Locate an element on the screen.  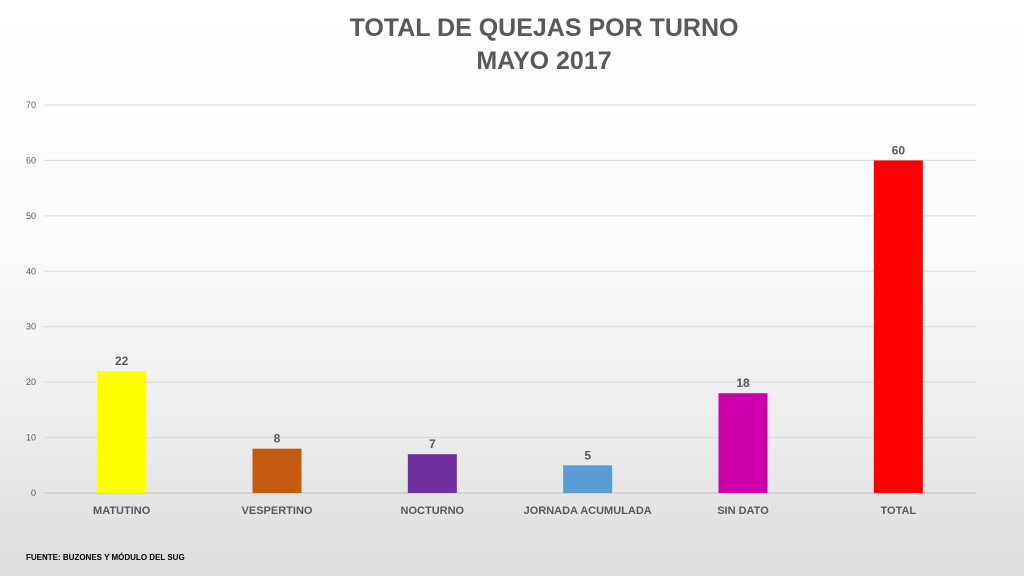
chart-subtitle: MAYO 2017 is located at coordinates (544, 61).